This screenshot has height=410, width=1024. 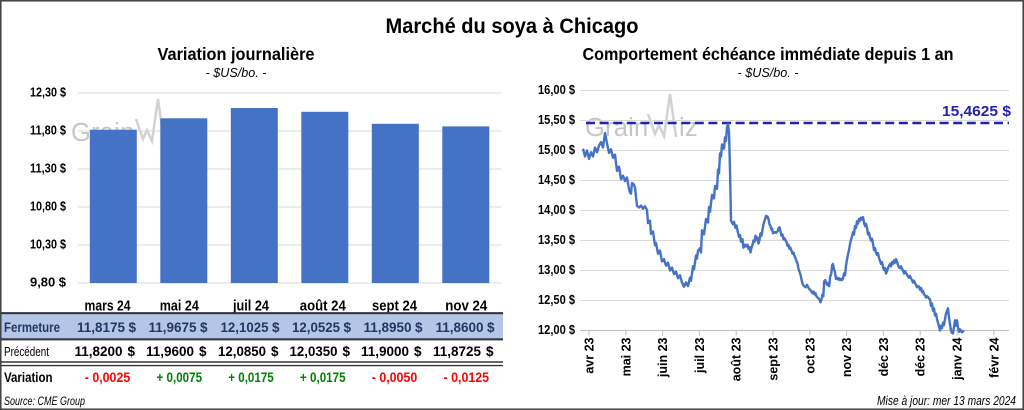 I want to click on svg-text: mai 24, so click(x=179, y=307).